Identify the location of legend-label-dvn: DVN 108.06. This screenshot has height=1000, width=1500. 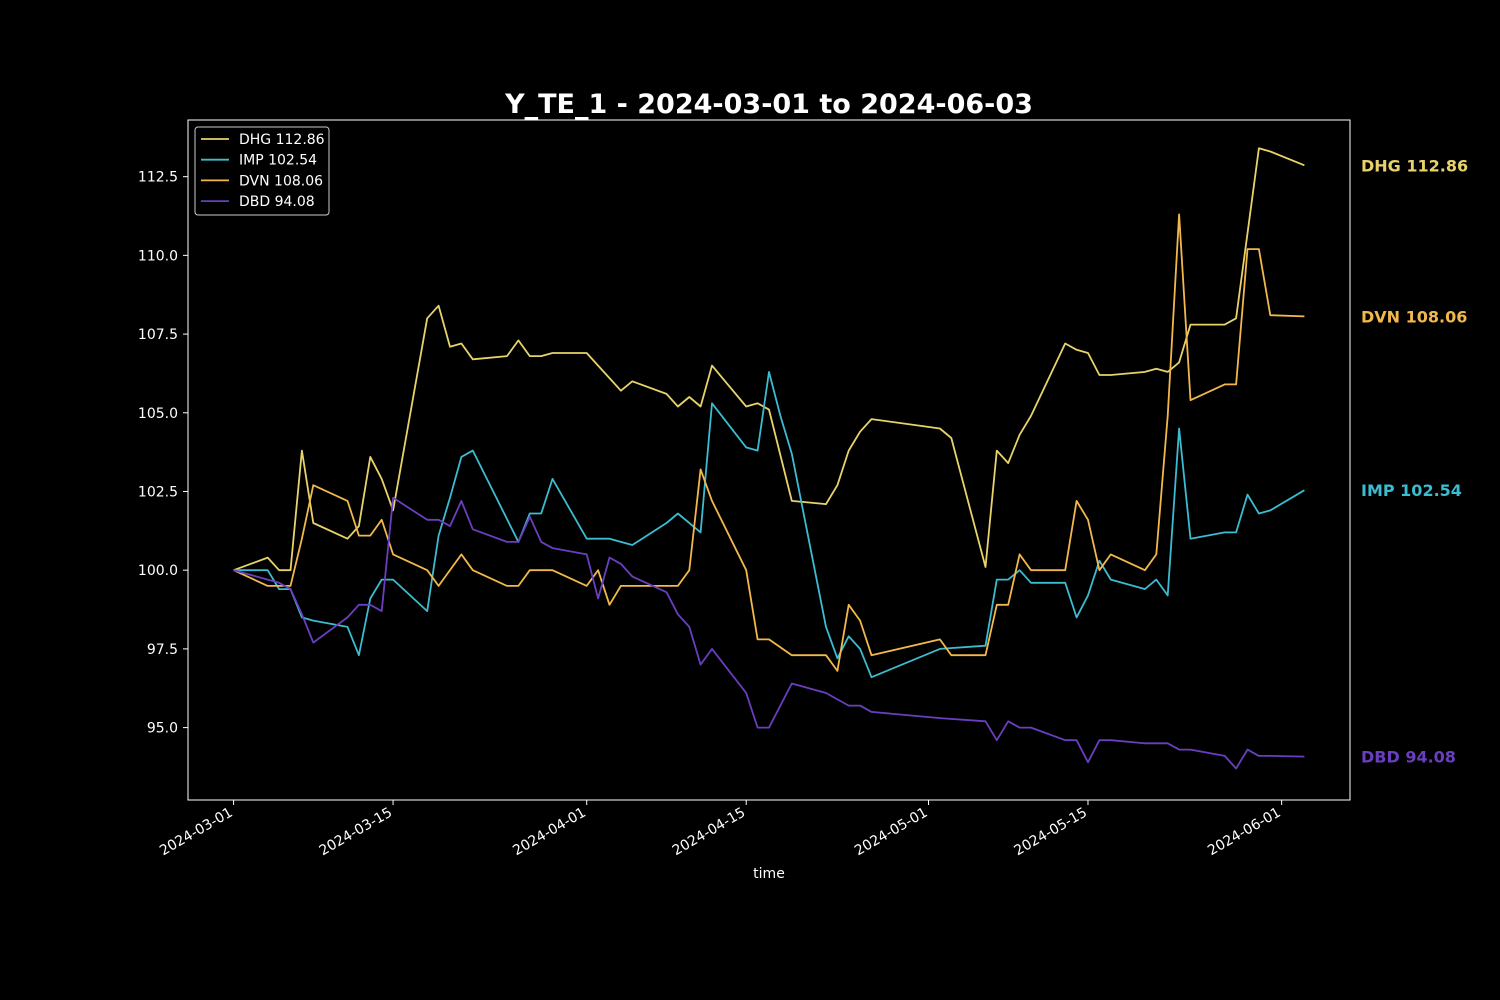
(281, 181).